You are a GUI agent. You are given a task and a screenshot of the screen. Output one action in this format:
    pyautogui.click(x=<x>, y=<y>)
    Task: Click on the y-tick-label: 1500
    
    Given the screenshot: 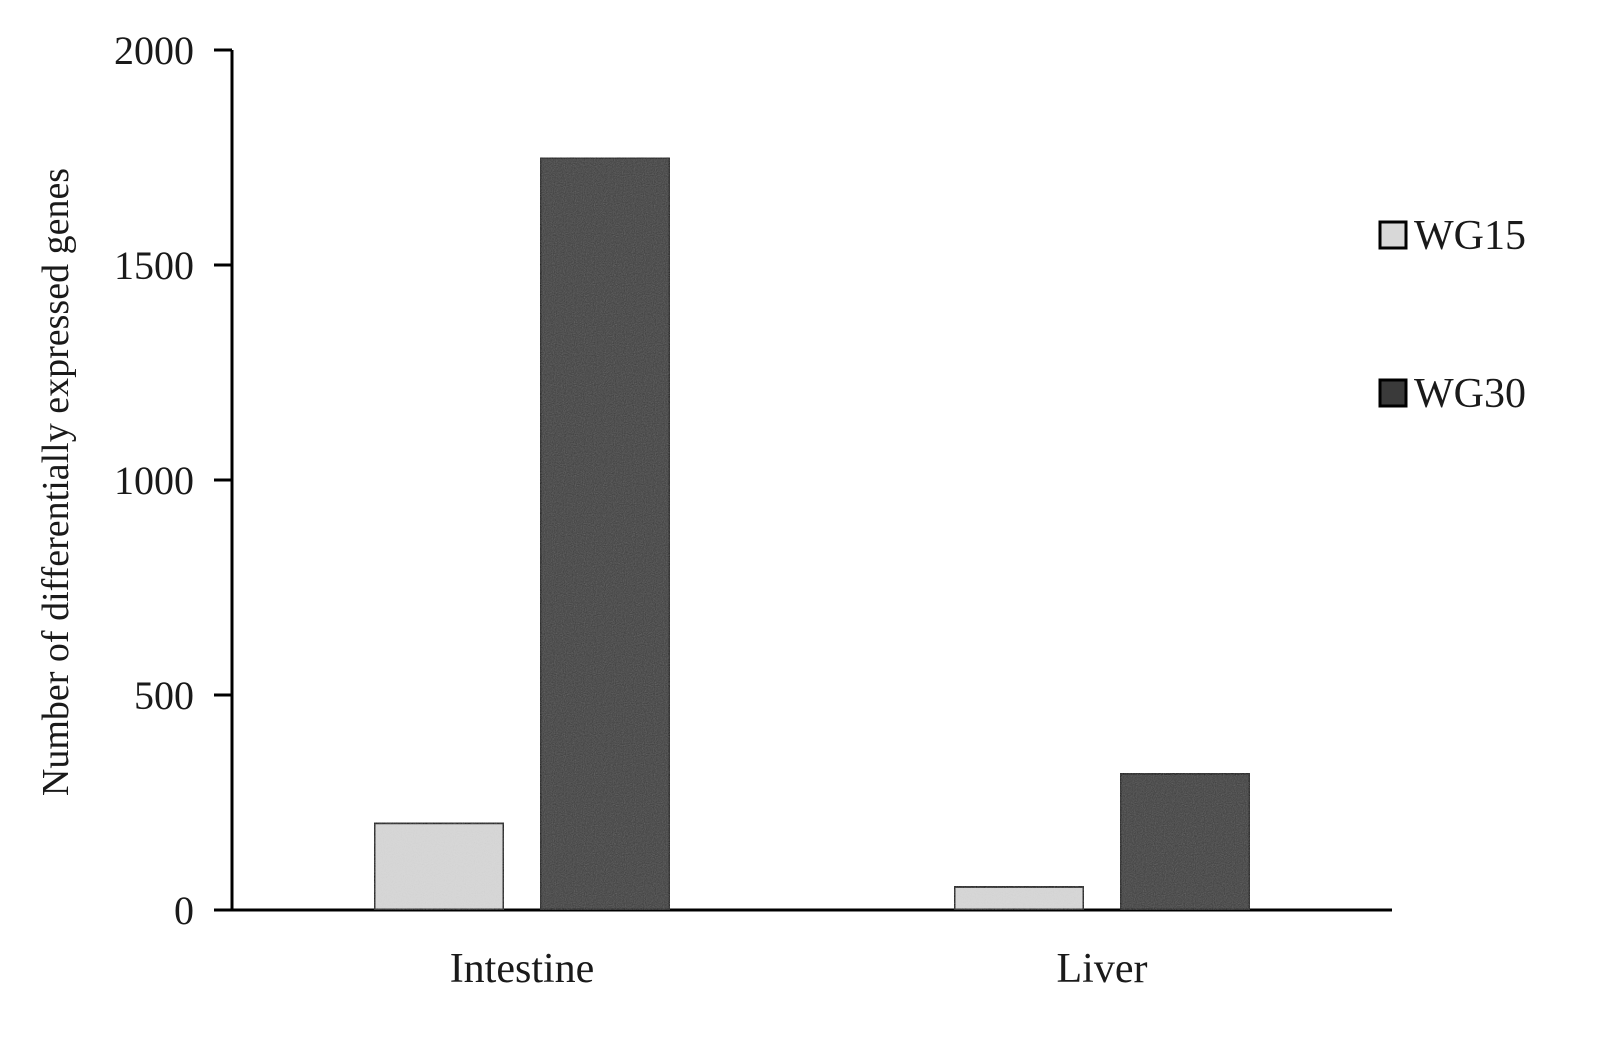 What is the action you would take?
    pyautogui.click(x=154, y=265)
    